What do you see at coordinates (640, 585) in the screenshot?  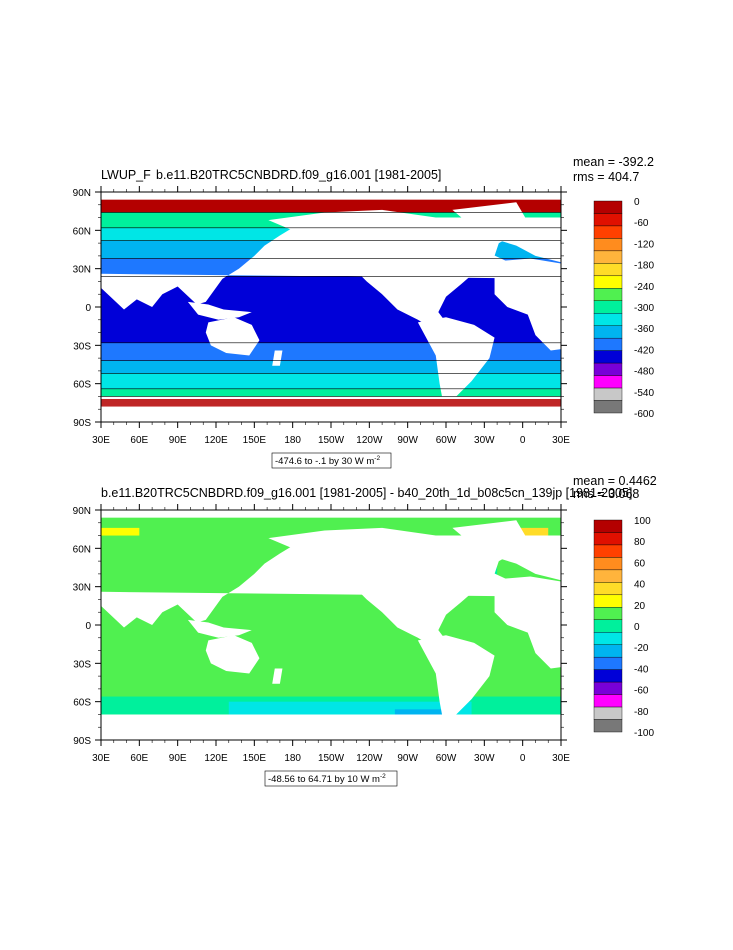 I see `colorbar-label: 40` at bounding box center [640, 585].